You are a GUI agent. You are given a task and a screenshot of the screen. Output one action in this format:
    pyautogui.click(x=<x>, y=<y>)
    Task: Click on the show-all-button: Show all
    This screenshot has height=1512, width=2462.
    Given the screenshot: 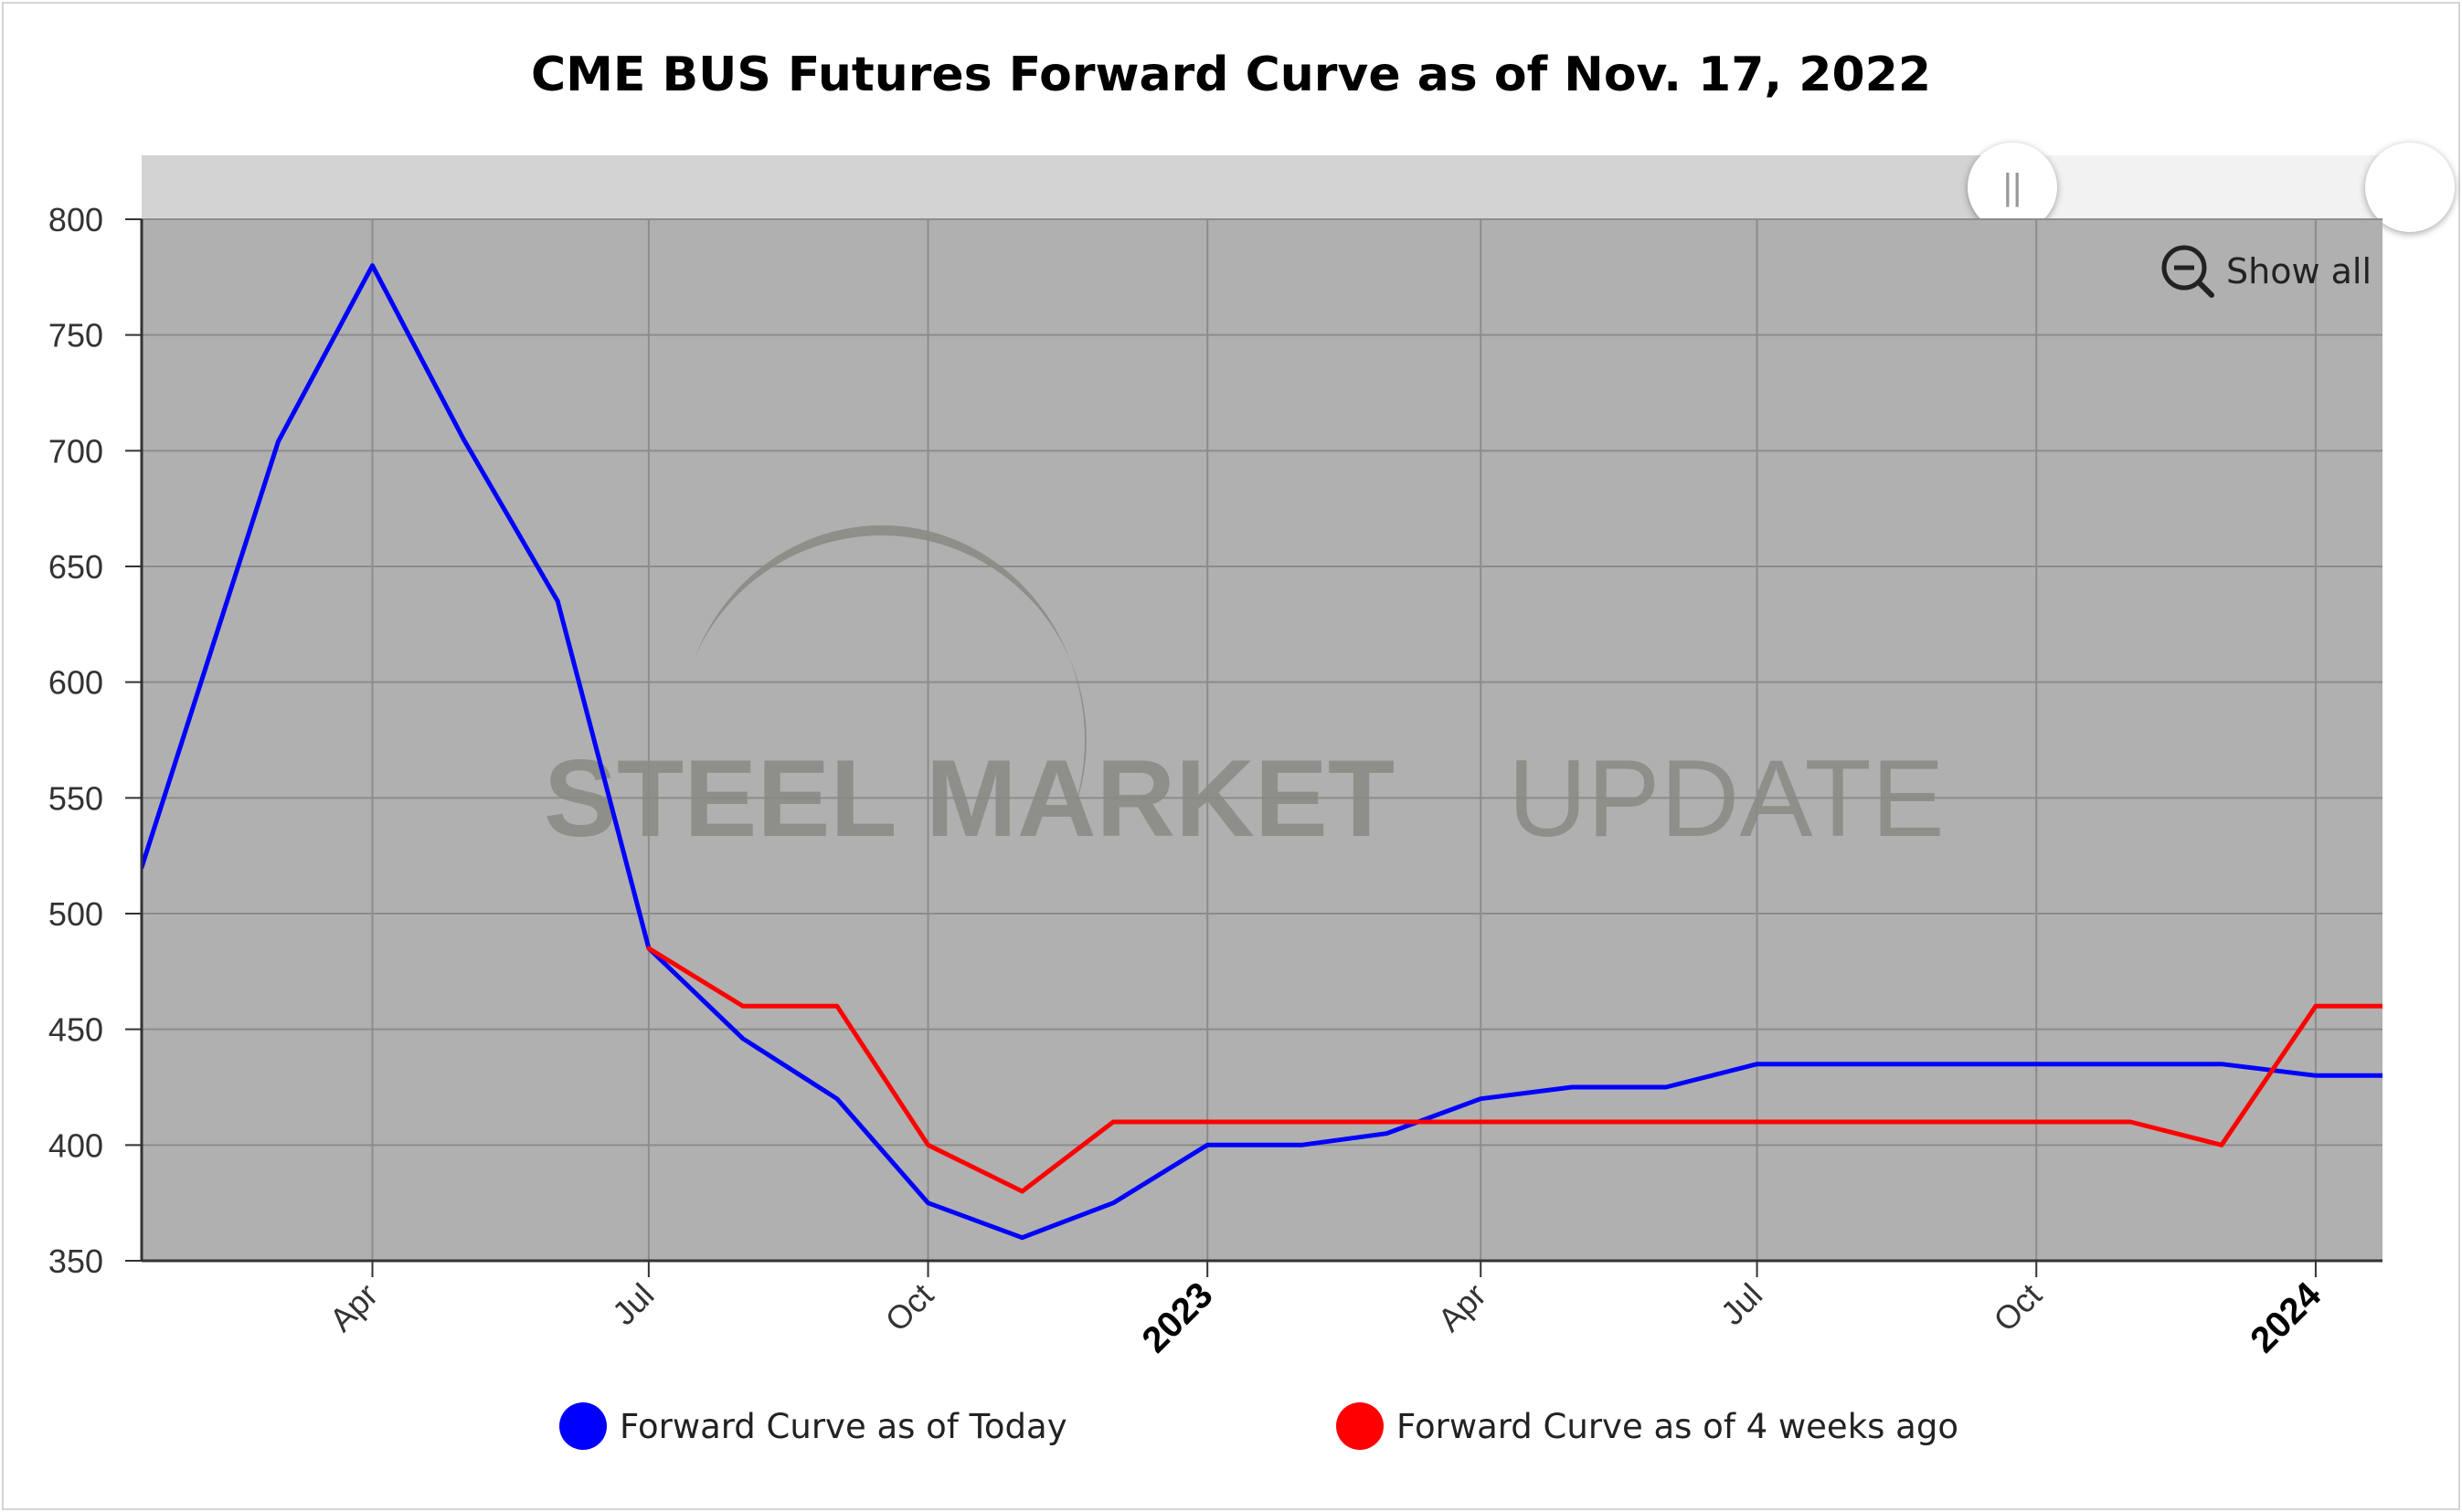 What is the action you would take?
    pyautogui.click(x=2265, y=271)
    